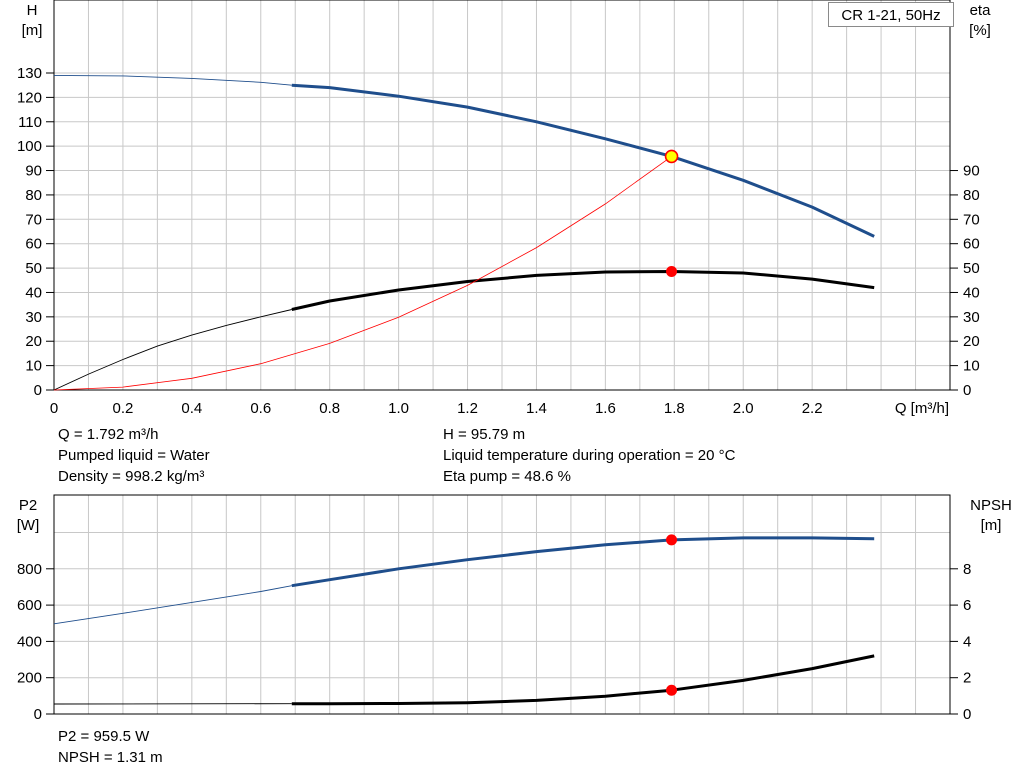  What do you see at coordinates (33, 195) in the screenshot?
I see `y-left-tick-label: 80` at bounding box center [33, 195].